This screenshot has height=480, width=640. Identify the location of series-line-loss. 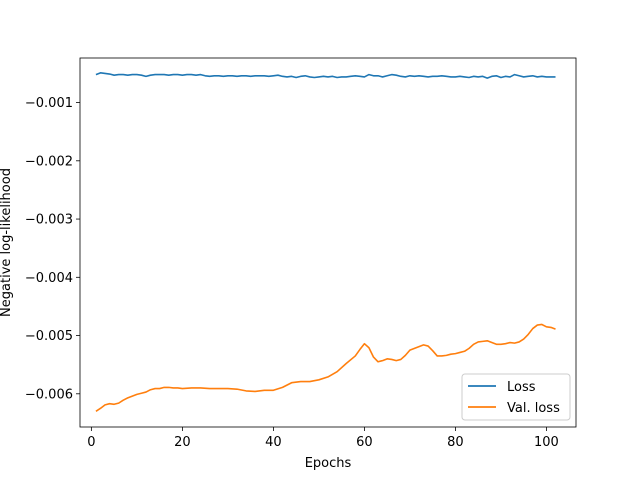
(325, 75).